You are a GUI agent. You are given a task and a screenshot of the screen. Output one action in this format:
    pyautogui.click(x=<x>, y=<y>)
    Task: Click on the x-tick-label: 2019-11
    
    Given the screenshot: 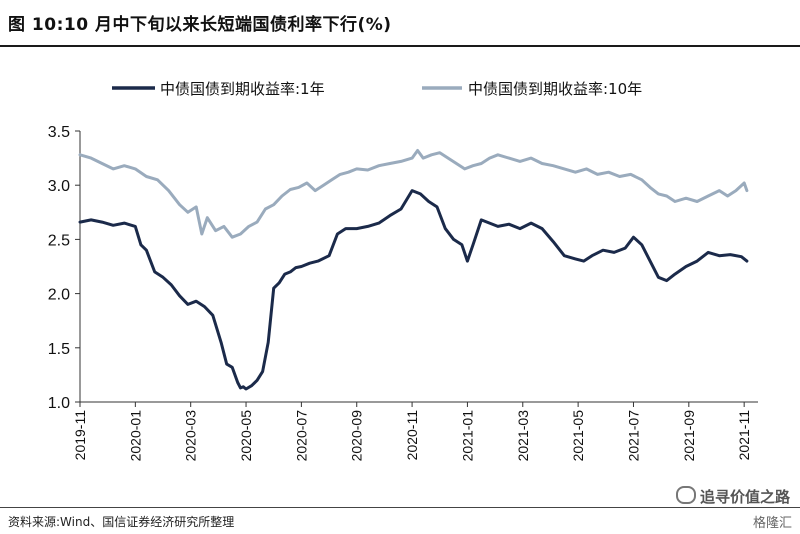 What is the action you would take?
    pyautogui.click(x=80, y=435)
    